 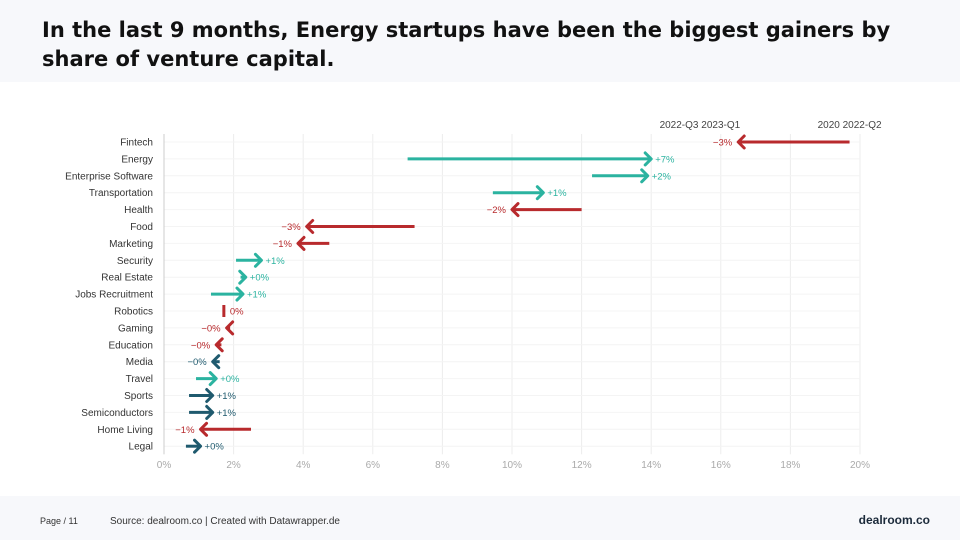 I want to click on category-label: Education, so click(x=131, y=345).